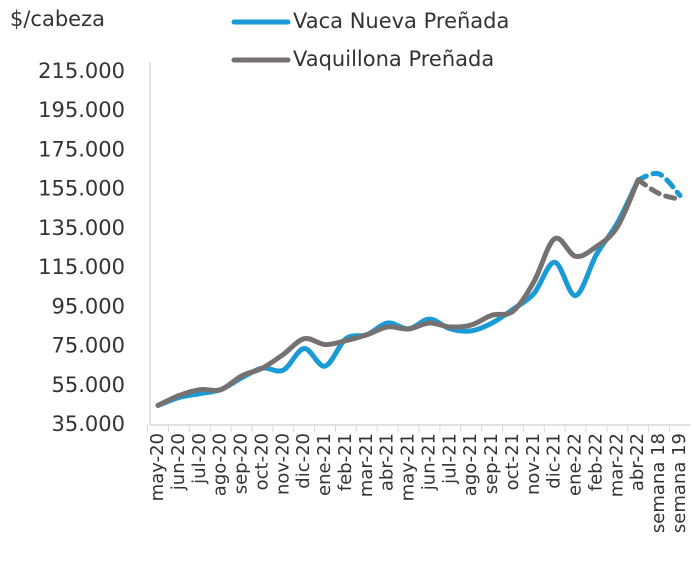 This screenshot has height=578, width=691. I want to click on x-tick-label: abr-21, so click(387, 462).